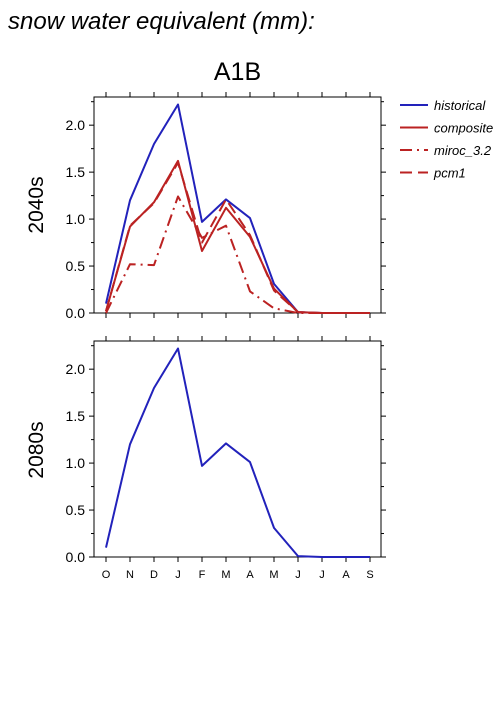 This screenshot has height=709, width=501. I want to click on legend-item: miroc_3.2, so click(446, 150).